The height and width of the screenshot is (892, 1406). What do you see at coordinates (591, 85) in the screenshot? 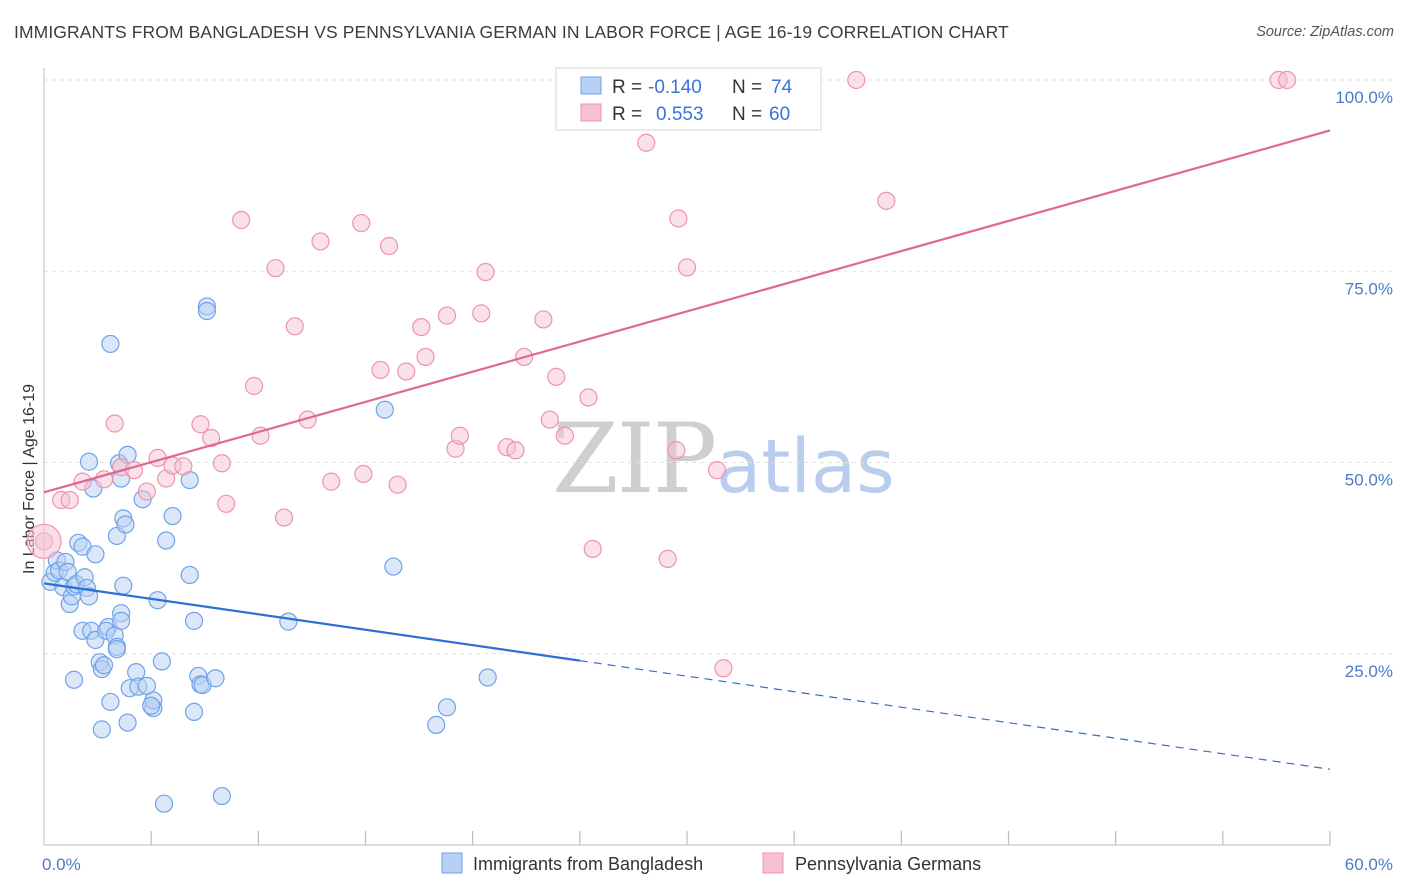
I see `legend-swatch-bangladesh` at bounding box center [591, 85].